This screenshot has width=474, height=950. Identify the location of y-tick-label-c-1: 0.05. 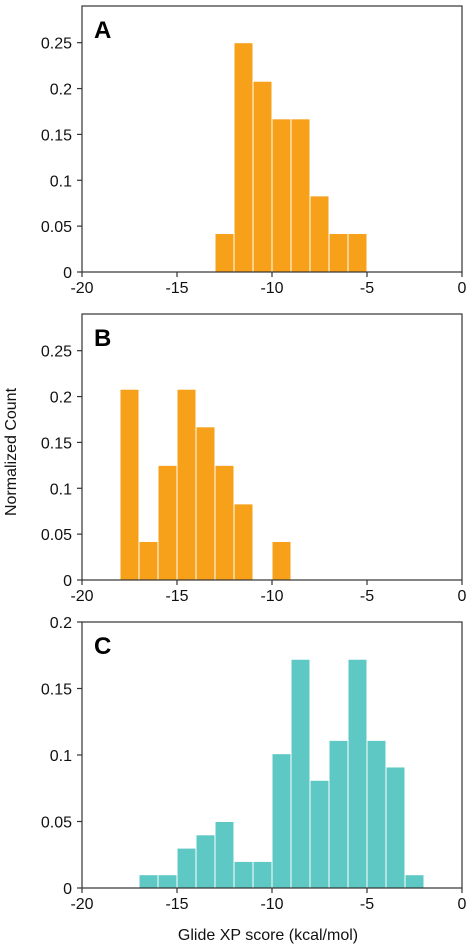
(56, 823).